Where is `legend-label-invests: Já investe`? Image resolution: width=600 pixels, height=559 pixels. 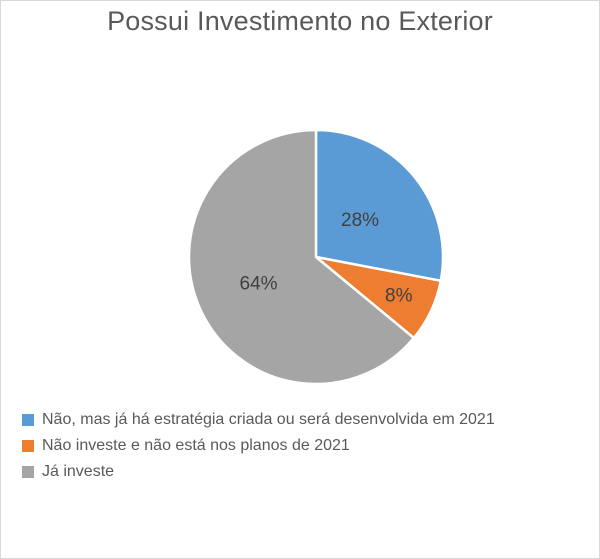
legend-label-invests: Já investe is located at coordinates (78, 471).